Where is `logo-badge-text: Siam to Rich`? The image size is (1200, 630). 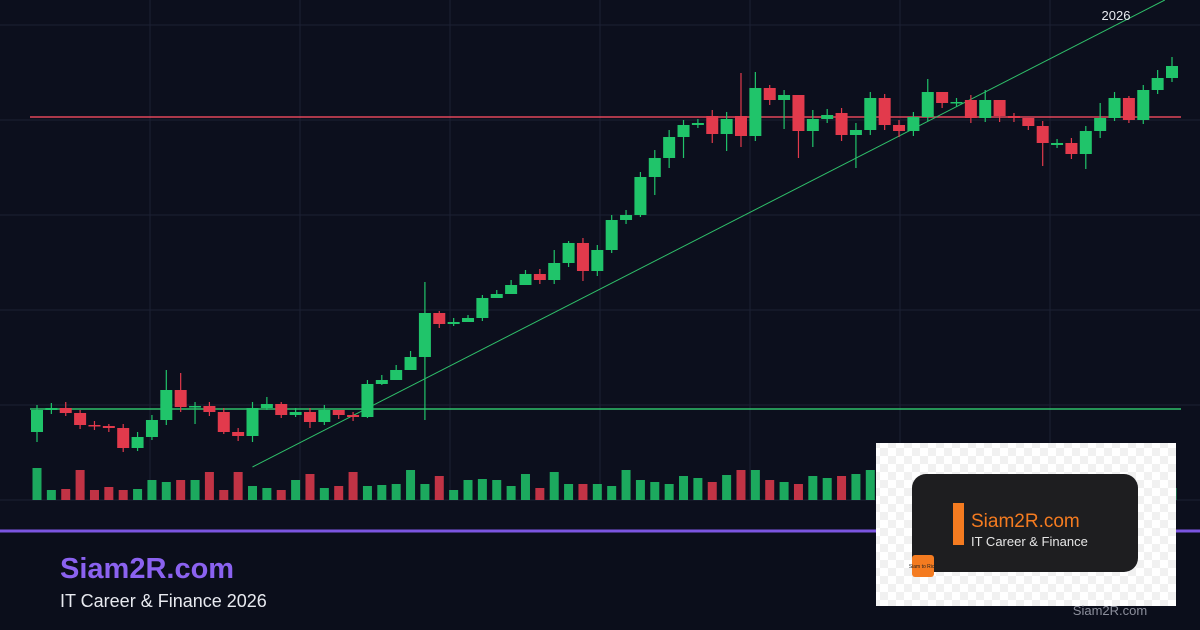 logo-badge-text: Siam to Rich is located at coordinates (923, 567).